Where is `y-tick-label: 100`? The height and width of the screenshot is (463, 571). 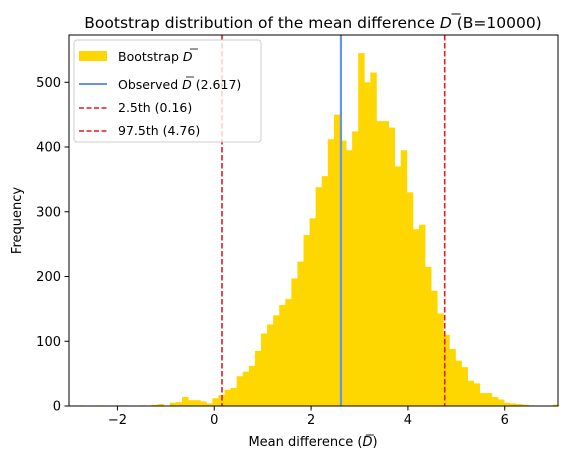 y-tick-label: 100 is located at coordinates (48, 342).